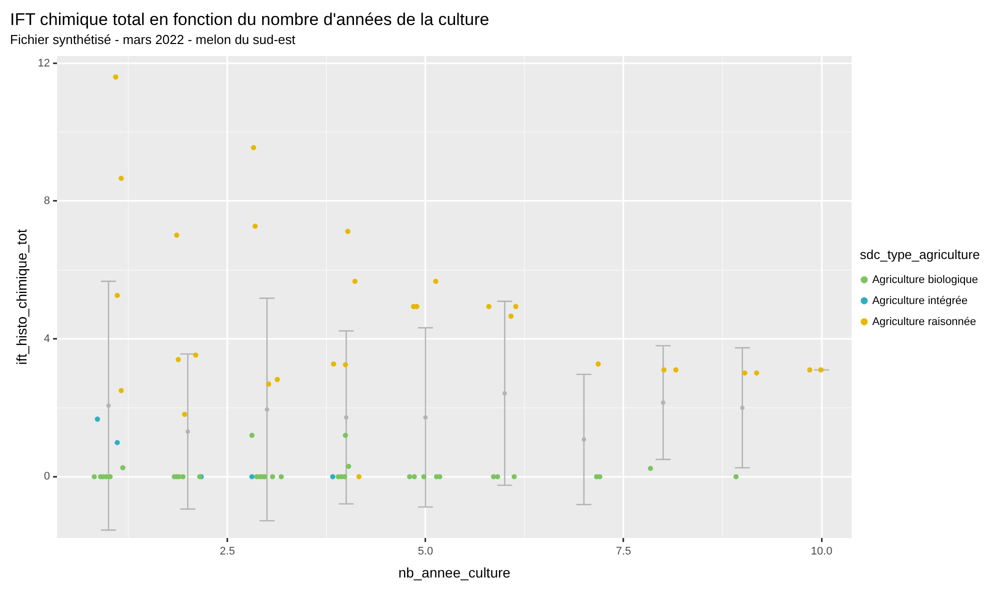  Describe the element at coordinates (47, 201) in the screenshot. I see `y-tick-label: 8` at that location.